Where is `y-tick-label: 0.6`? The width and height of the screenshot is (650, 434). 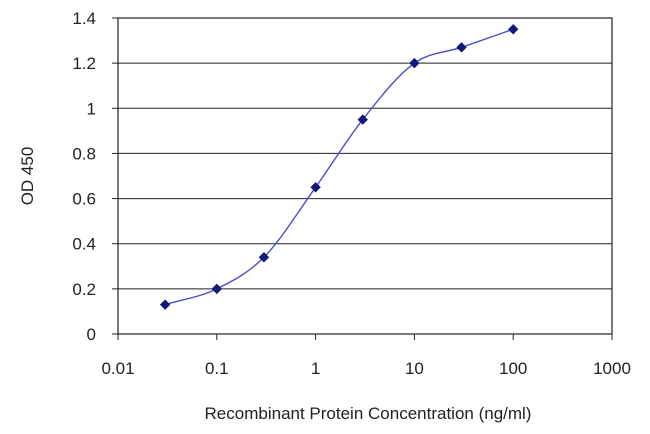 y-tick-label: 0.6 is located at coordinates (84, 199).